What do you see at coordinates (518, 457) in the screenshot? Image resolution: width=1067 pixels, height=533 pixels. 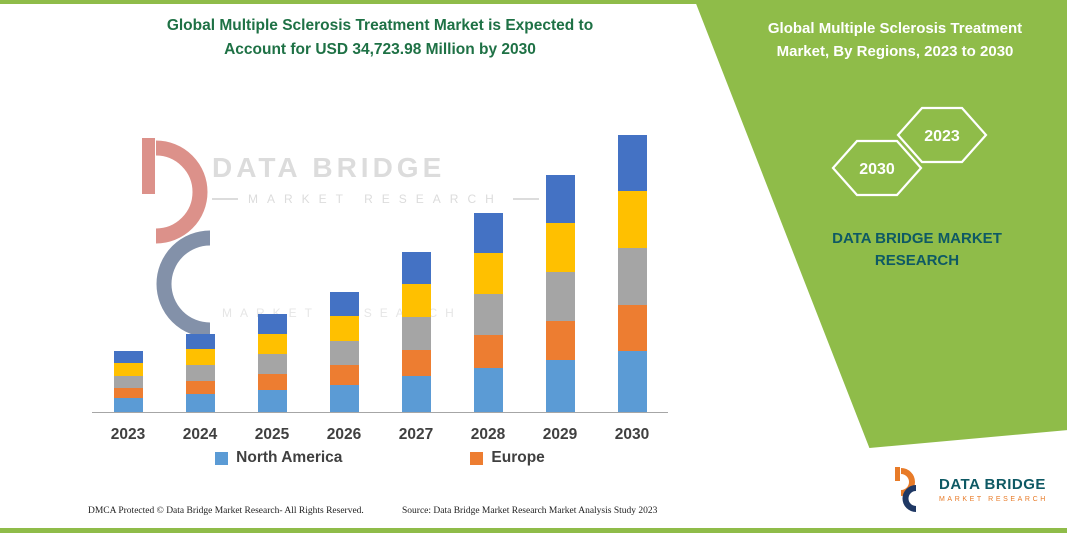 I see `legend-label: Europe` at bounding box center [518, 457].